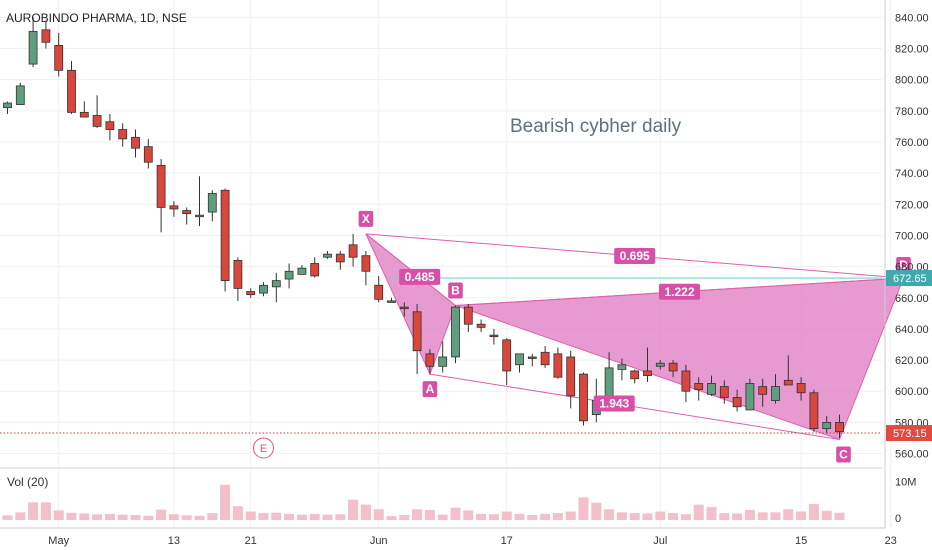  Describe the element at coordinates (912, 143) in the screenshot. I see `y-tick-label: 760.00` at that location.